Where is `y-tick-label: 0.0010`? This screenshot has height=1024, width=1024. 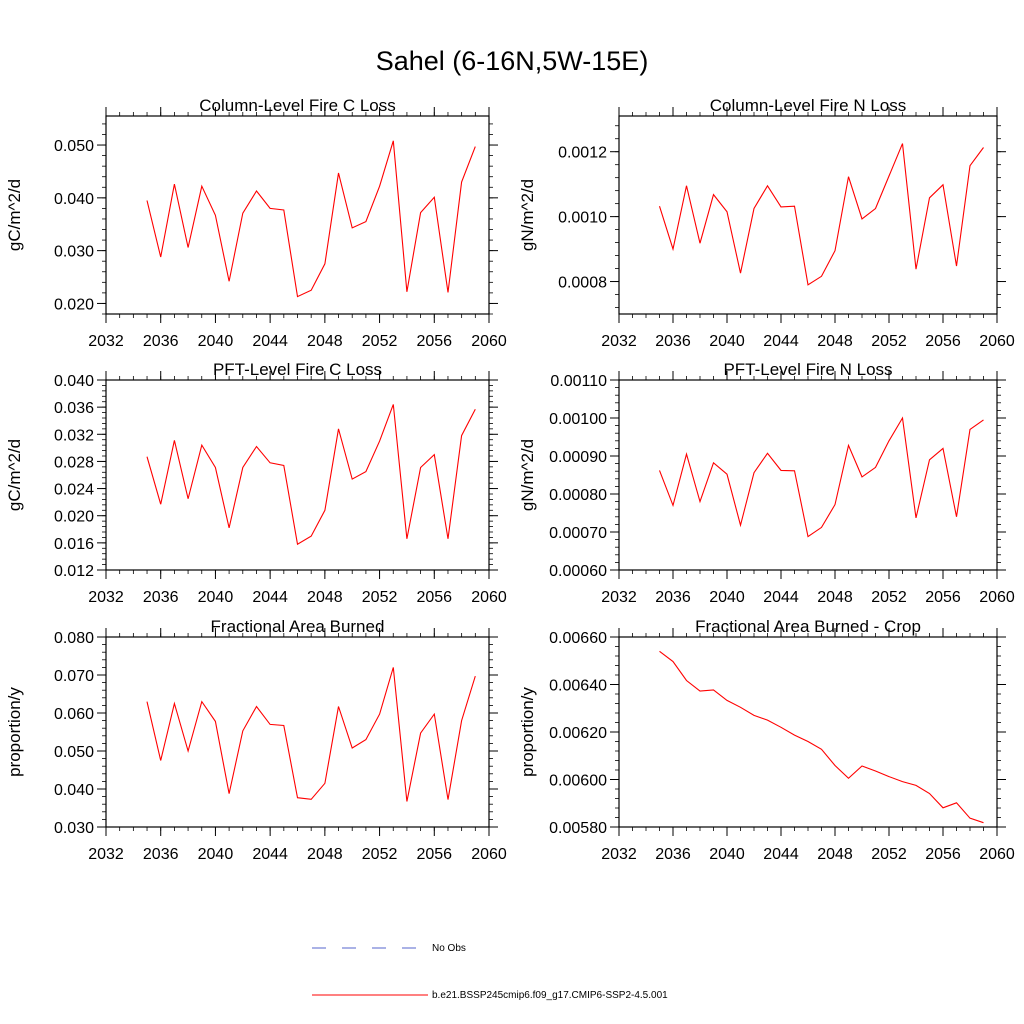
y-tick-label: 0.0010 is located at coordinates (582, 218).